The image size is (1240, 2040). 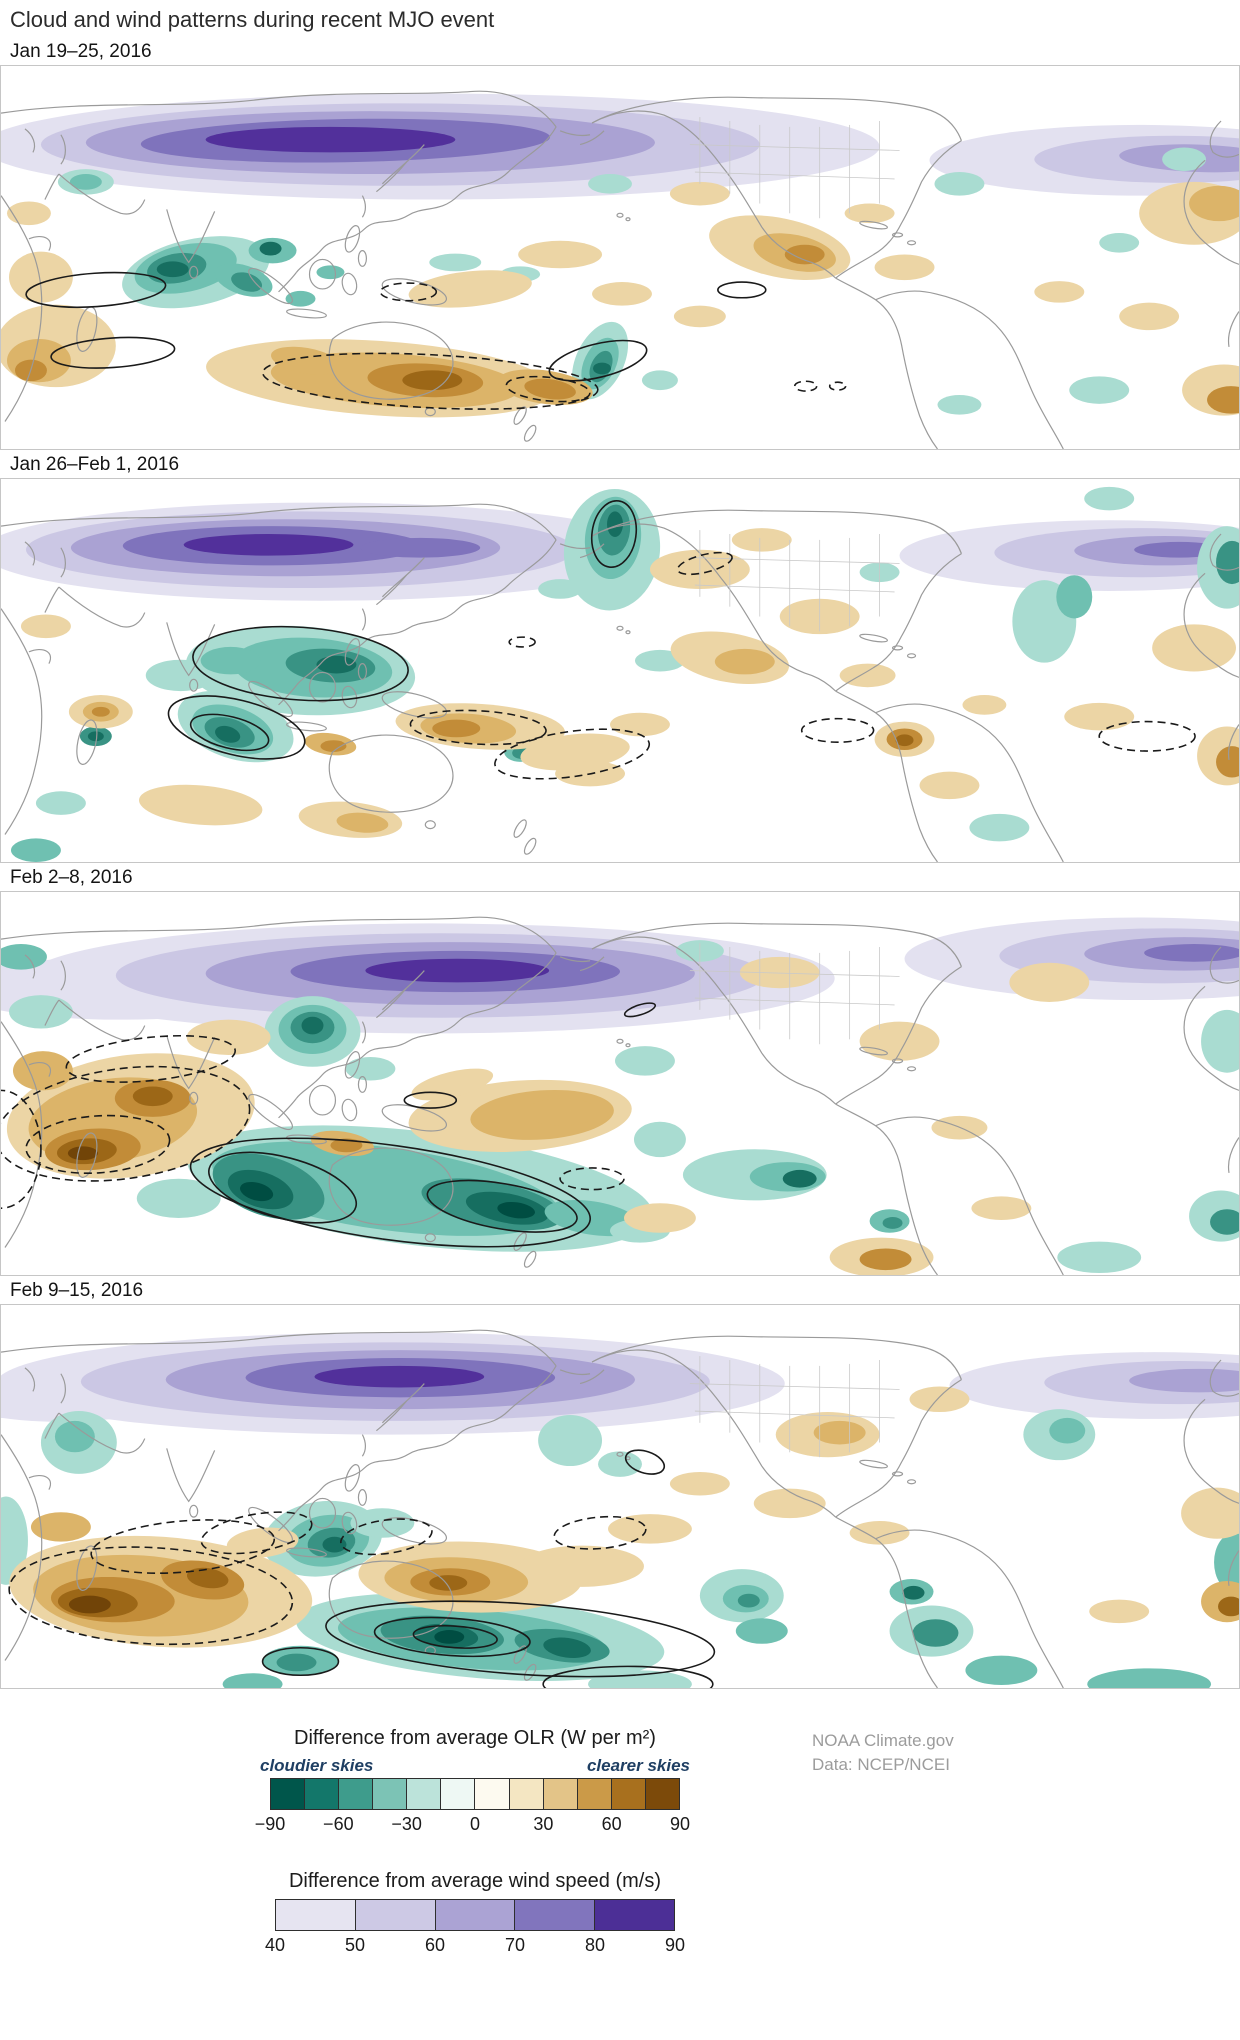 I want to click on olr-colorbar, so click(x=475, y=1794).